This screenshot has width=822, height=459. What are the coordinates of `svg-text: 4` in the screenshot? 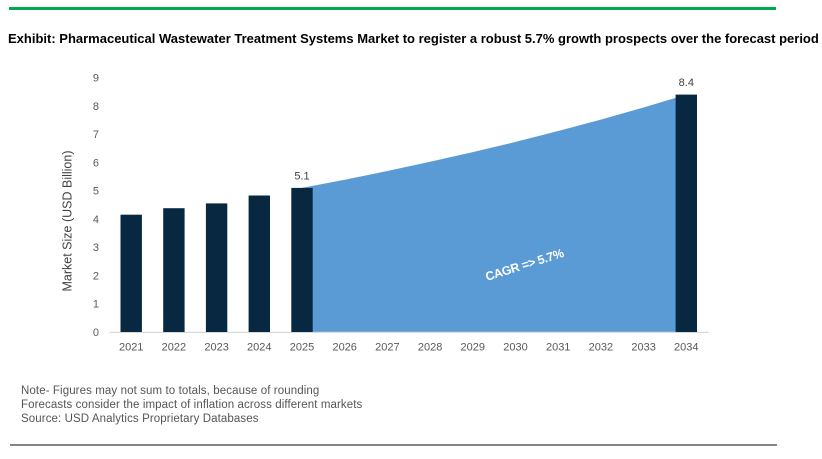 It's located at (96, 220).